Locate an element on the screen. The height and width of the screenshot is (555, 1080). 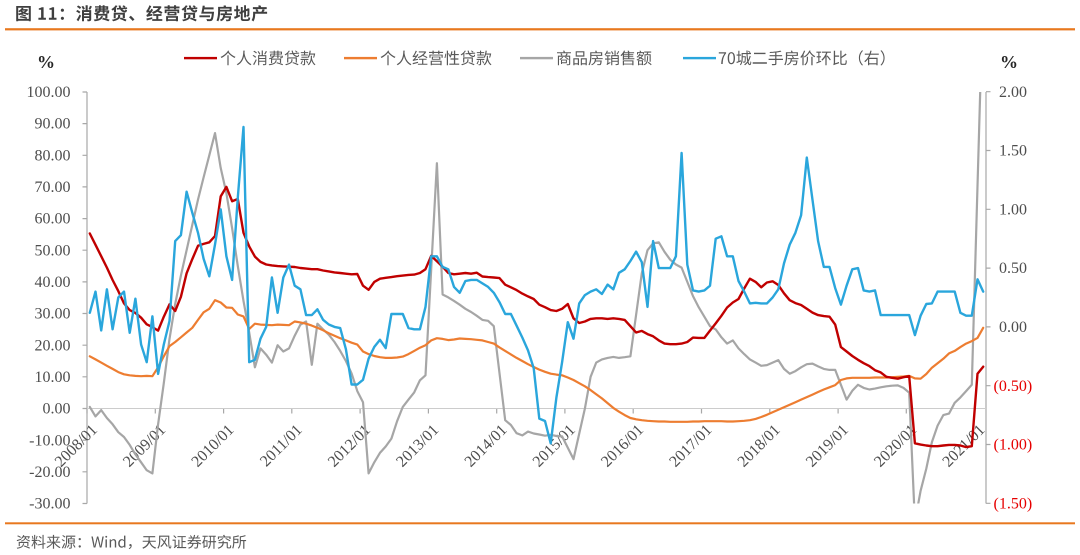
svg-text: 60.00 is located at coordinates (53, 219).